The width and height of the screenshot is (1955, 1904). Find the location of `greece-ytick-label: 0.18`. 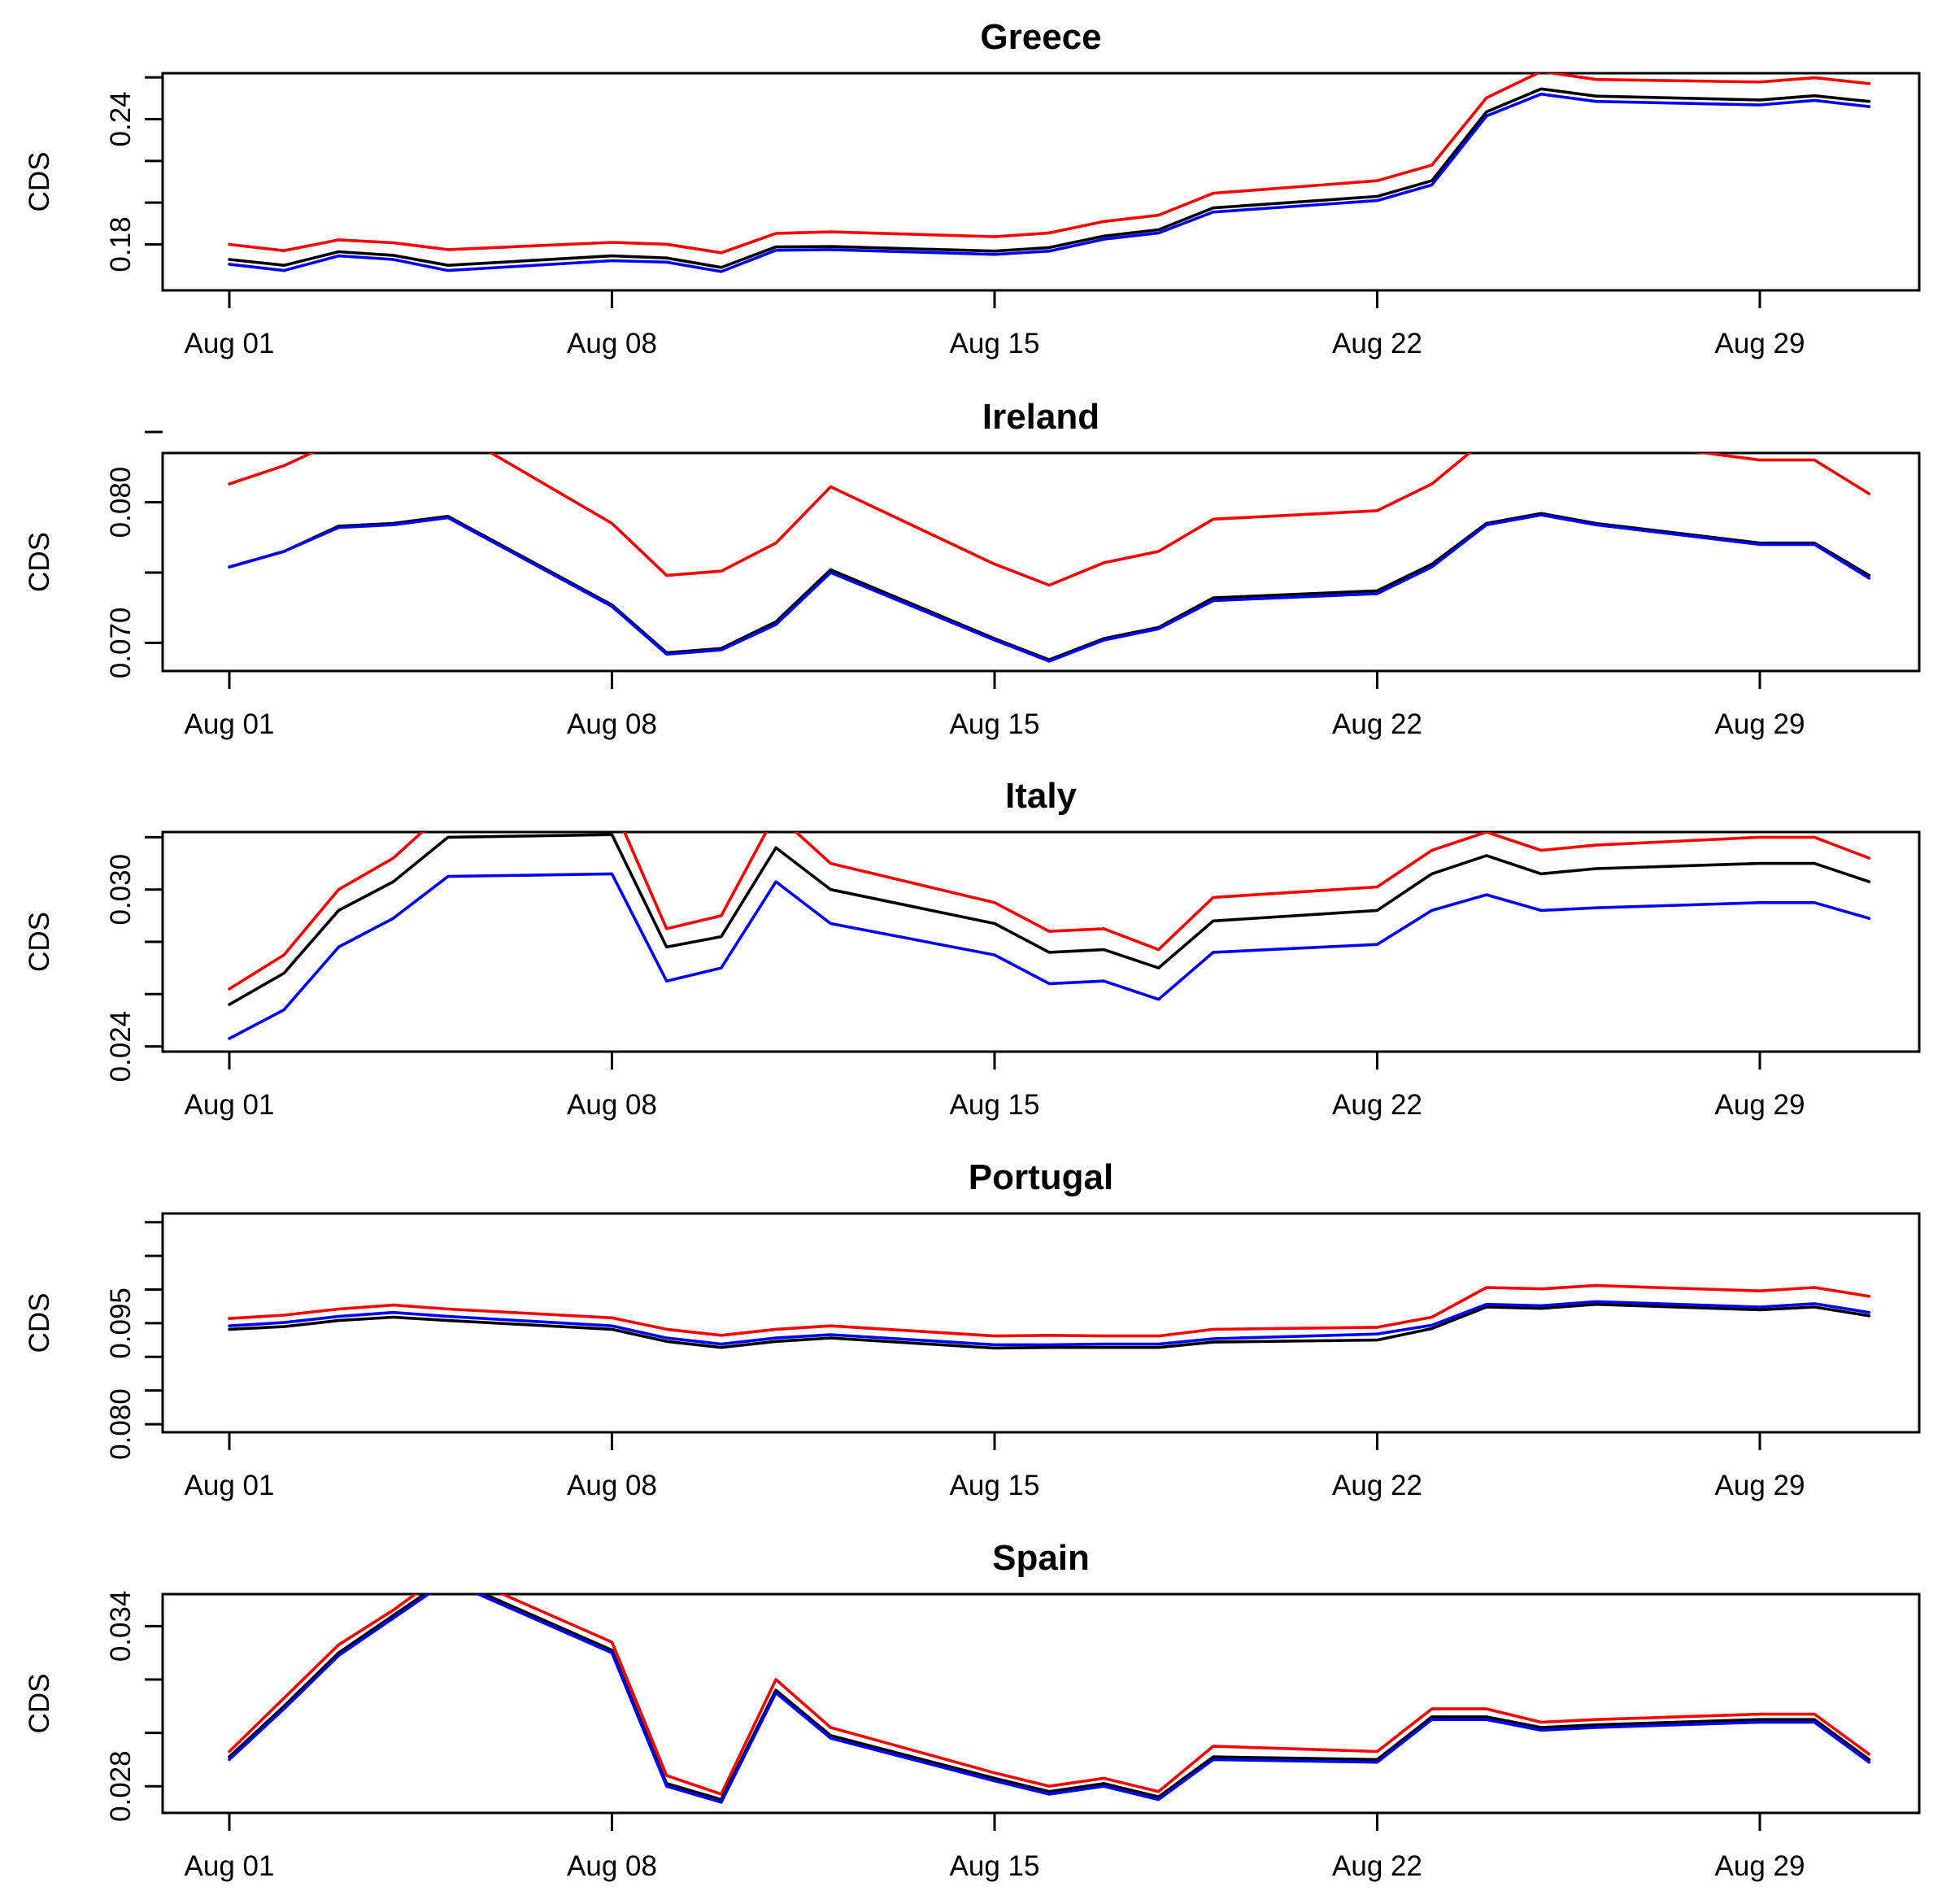

greece-ytick-label: 0.18 is located at coordinates (121, 244).